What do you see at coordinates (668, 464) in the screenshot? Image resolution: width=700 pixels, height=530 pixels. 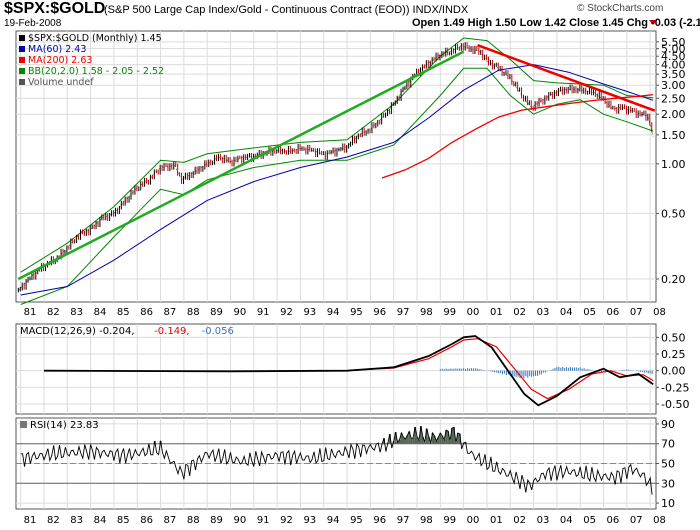 I see `y-tick-label: 50` at bounding box center [668, 464].